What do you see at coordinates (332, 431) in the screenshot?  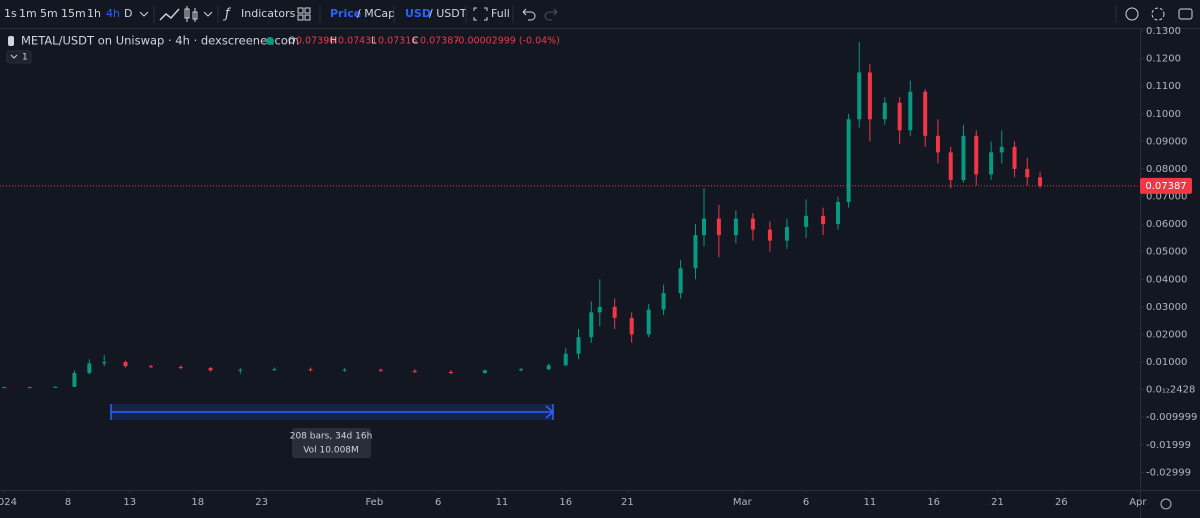 I see `measure-tool: 208 bars, 34d 16h Vol 10.008M` at bounding box center [332, 431].